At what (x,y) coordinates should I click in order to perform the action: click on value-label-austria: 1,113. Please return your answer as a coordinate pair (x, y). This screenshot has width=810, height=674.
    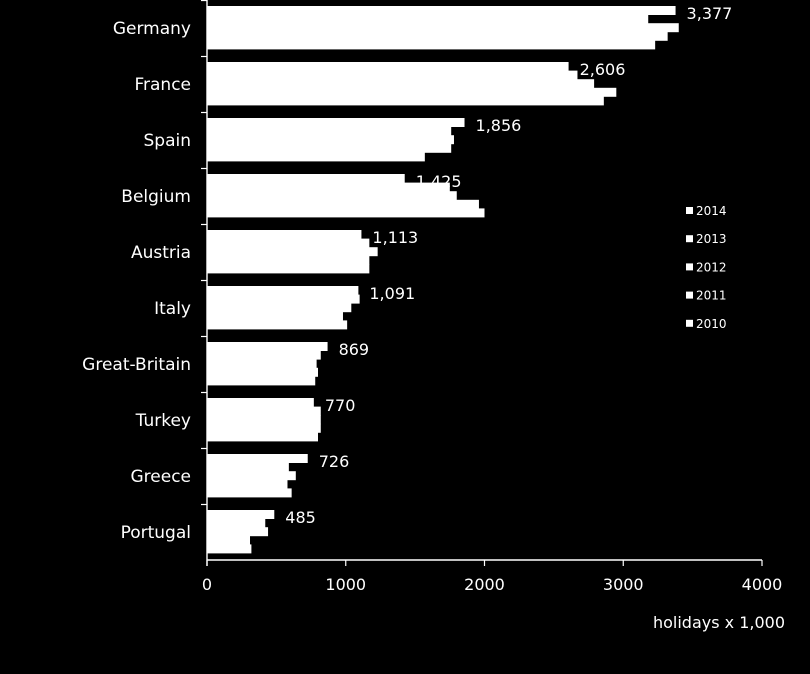
    Looking at the image, I should click on (395, 237).